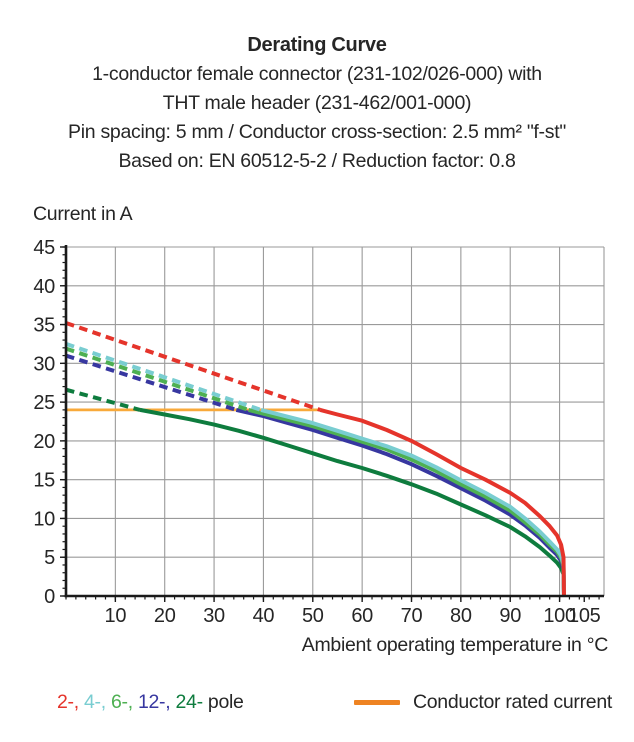  I want to click on rated-current-legend: Conductor rated current, so click(482, 702).